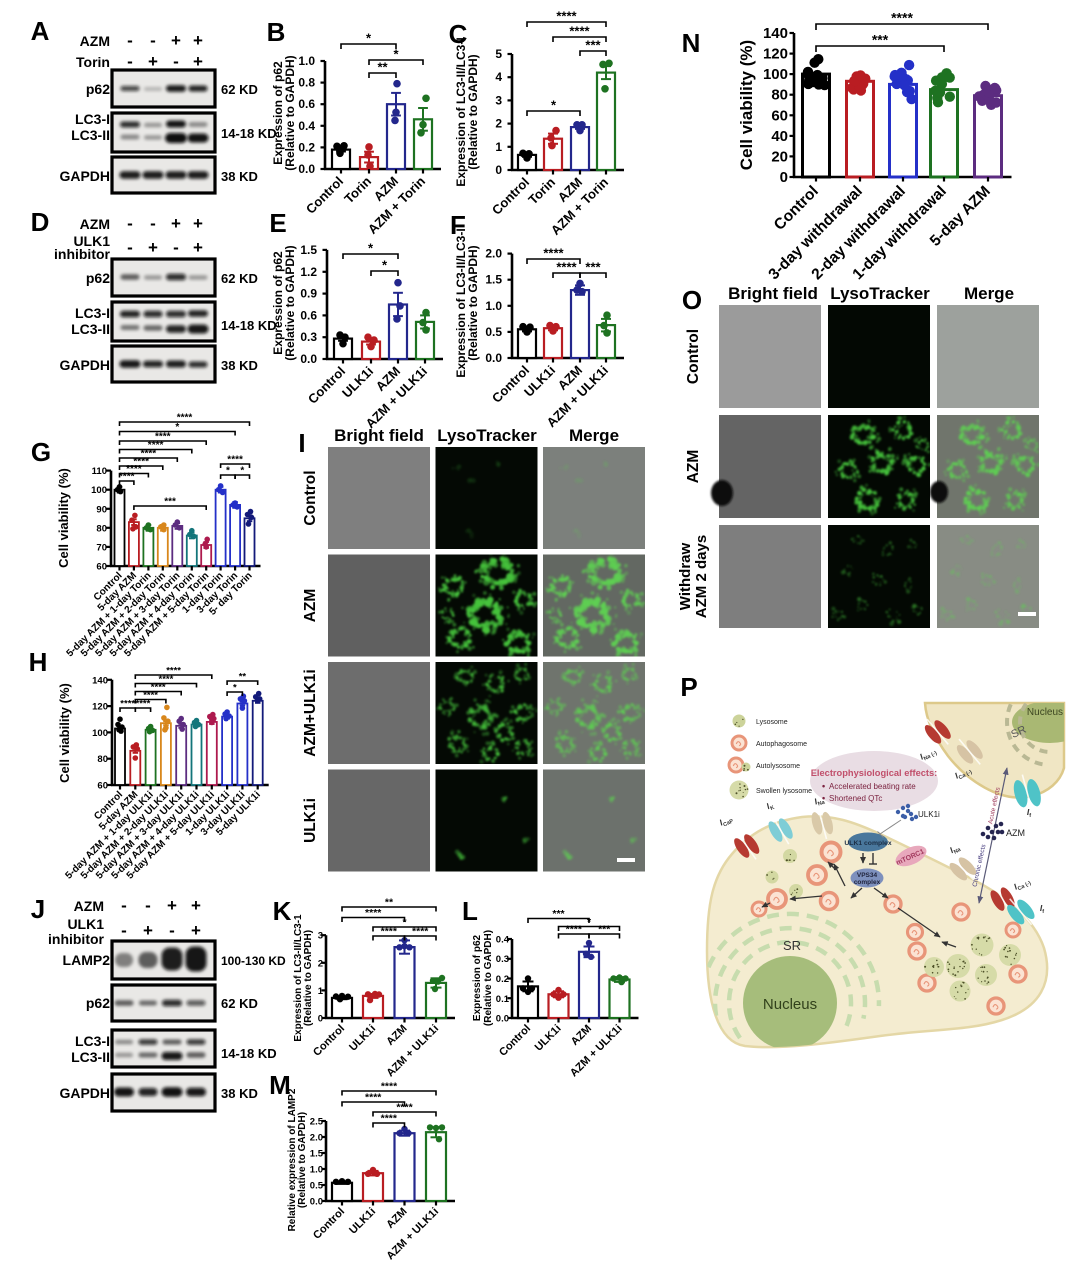 The image size is (1080, 1261). Describe the element at coordinates (773, 293) in the screenshot. I see `svg-text: Bright field` at that location.